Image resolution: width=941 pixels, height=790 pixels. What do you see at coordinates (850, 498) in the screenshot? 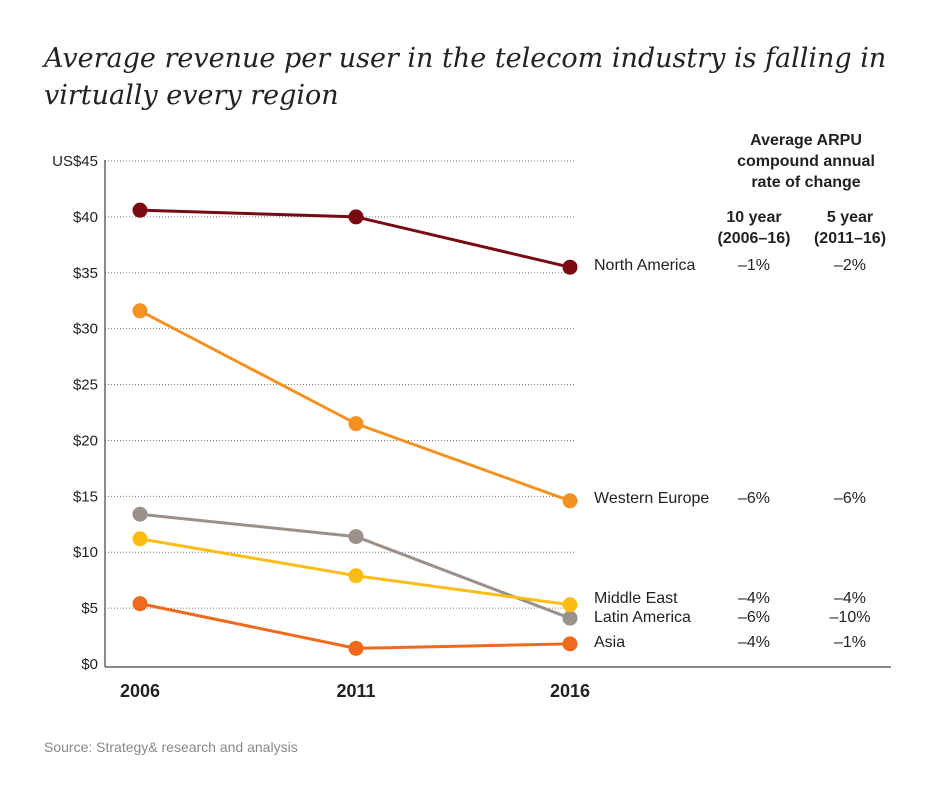
I see `five-year-change: –6%` at bounding box center [850, 498].